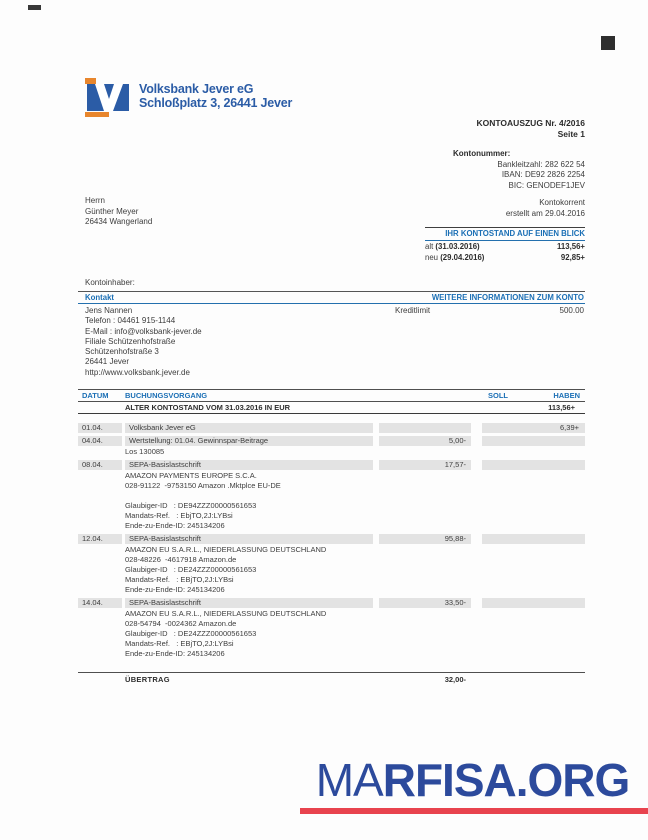  I want to click on watermark-text-light: MA, so click(349, 780).